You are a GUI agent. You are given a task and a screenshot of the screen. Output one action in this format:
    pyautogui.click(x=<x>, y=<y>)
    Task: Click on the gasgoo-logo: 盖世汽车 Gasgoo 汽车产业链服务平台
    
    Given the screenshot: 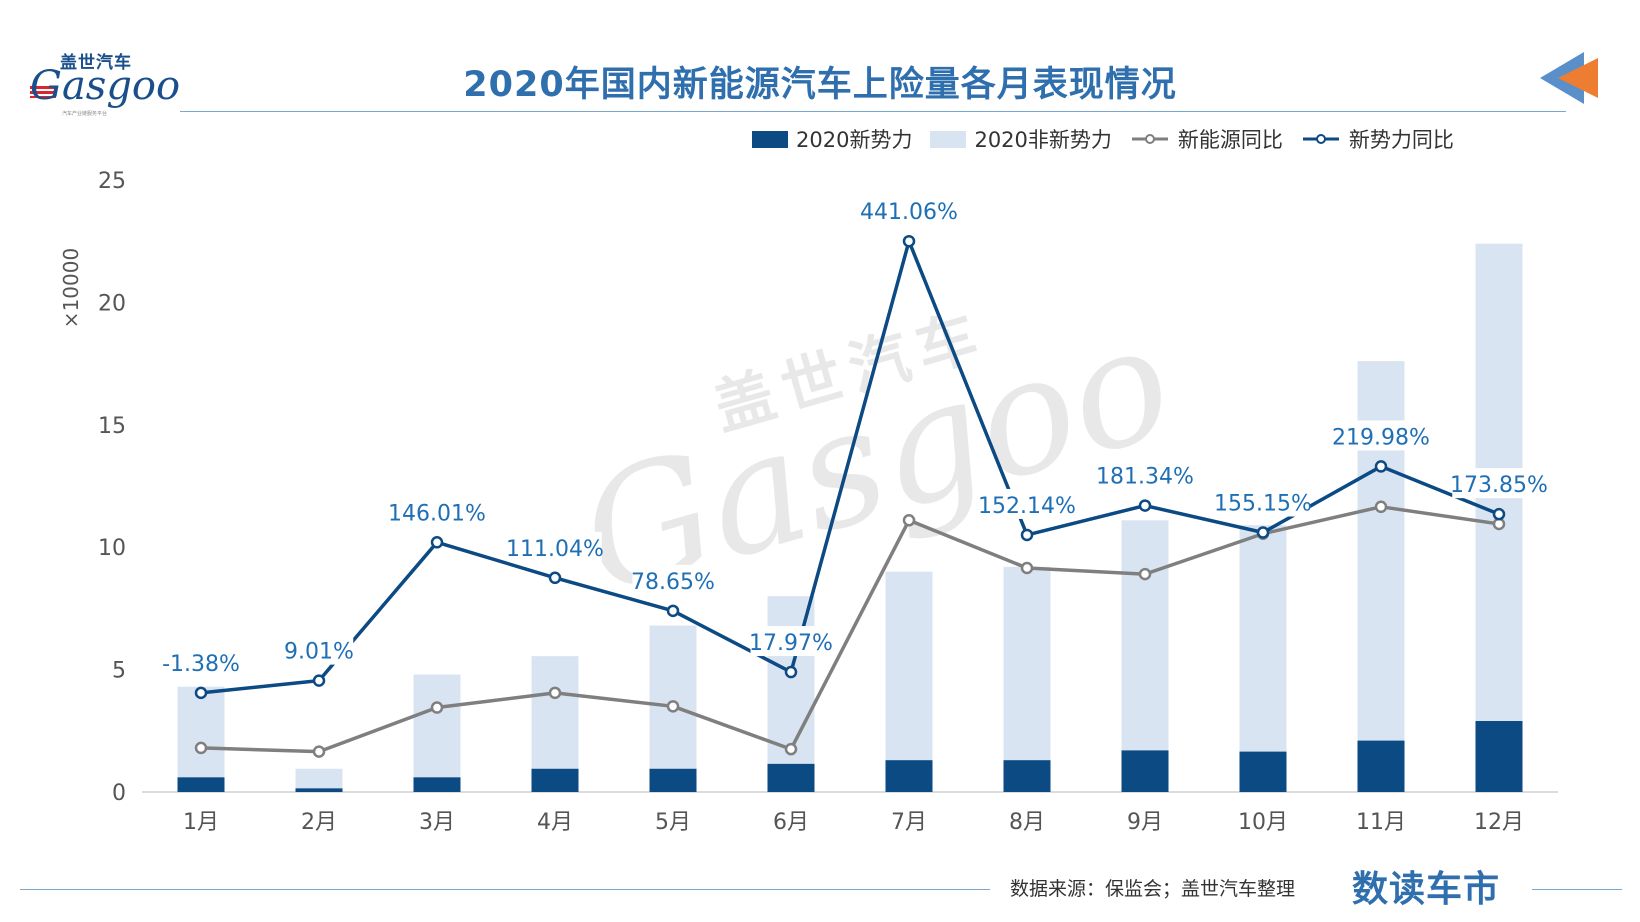 What is the action you would take?
    pyautogui.click(x=102, y=83)
    